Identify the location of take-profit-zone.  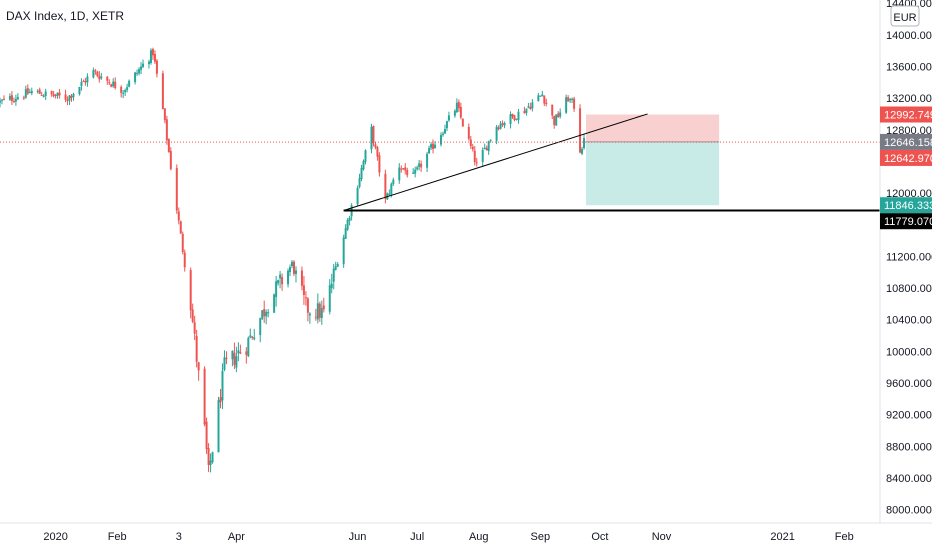
(653, 173).